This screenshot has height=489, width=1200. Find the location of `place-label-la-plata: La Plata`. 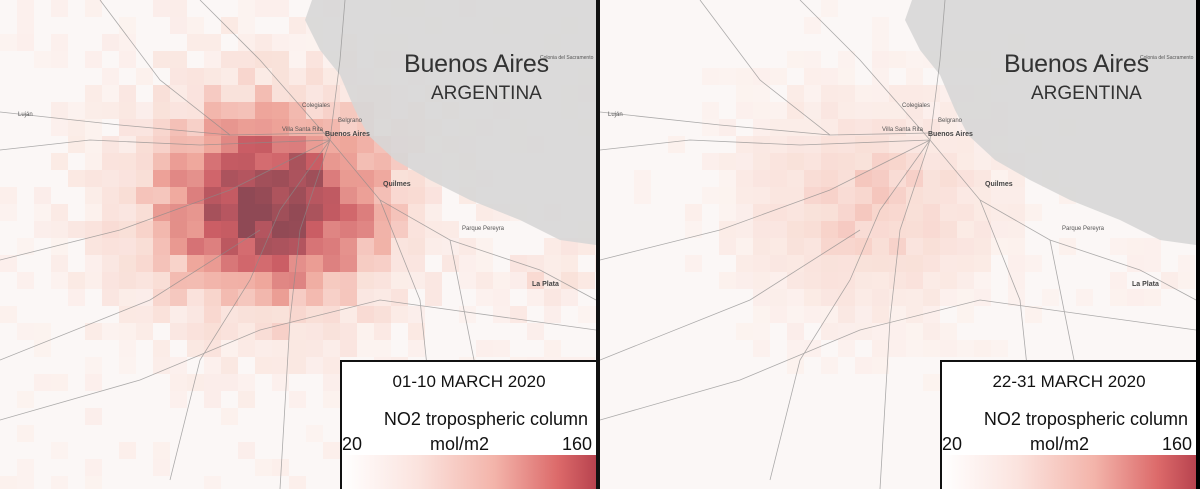

place-label-la-plata: La Plata is located at coordinates (545, 284).